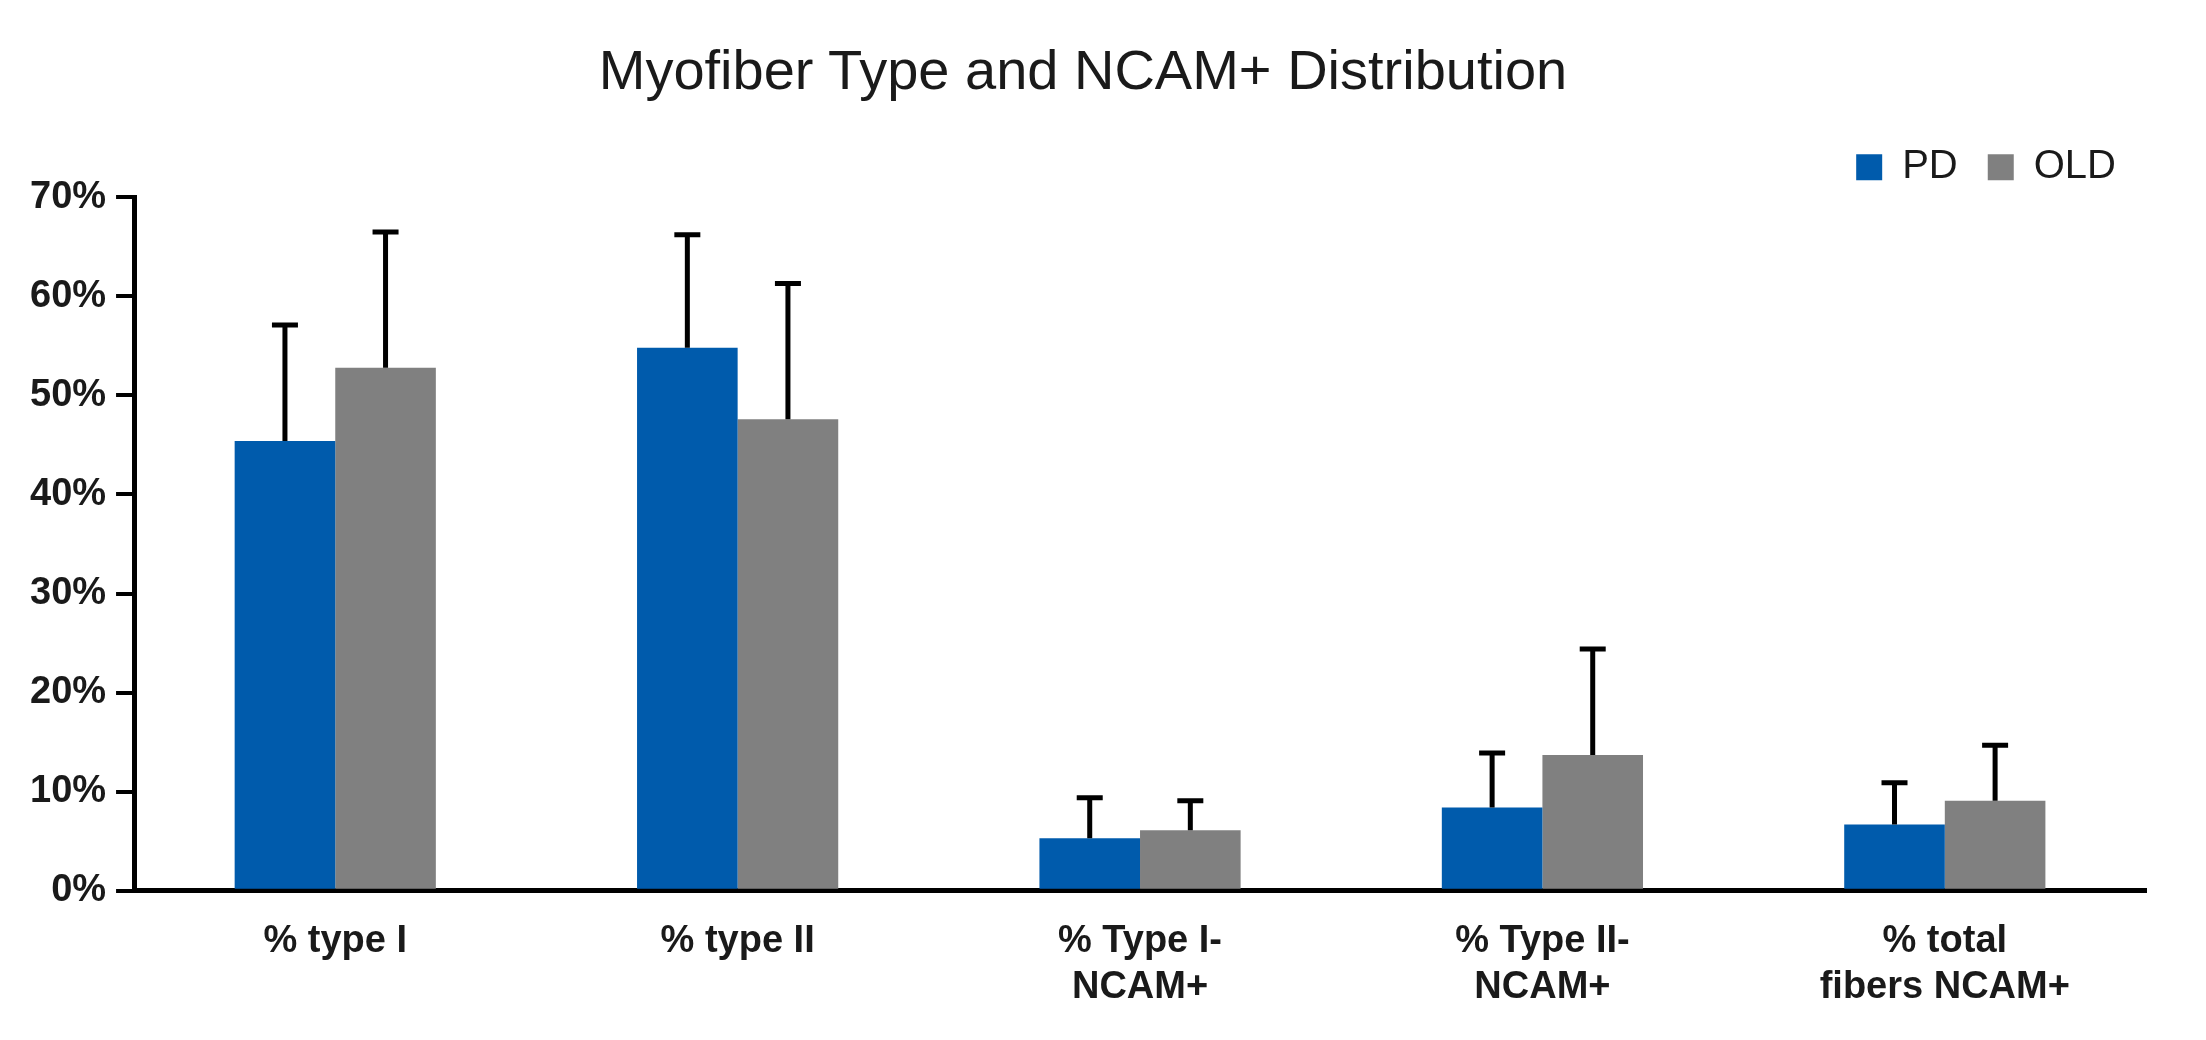 This screenshot has width=2206, height=1040. I want to click on x-tick-label: % type I, so click(335, 939).